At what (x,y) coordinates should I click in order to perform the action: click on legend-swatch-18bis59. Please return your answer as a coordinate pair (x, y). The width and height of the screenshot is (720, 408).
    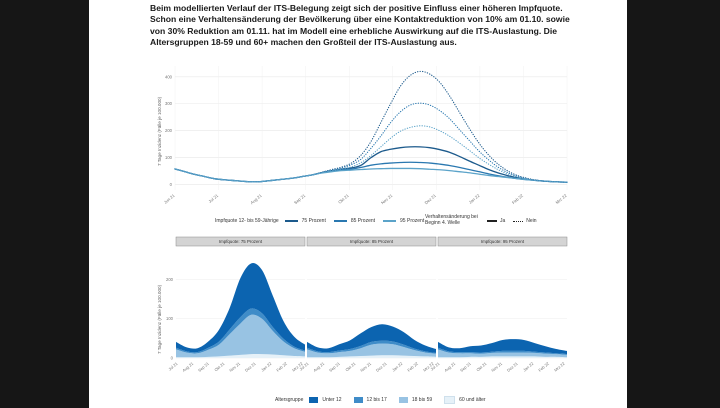
    Looking at the image, I should click on (403, 400).